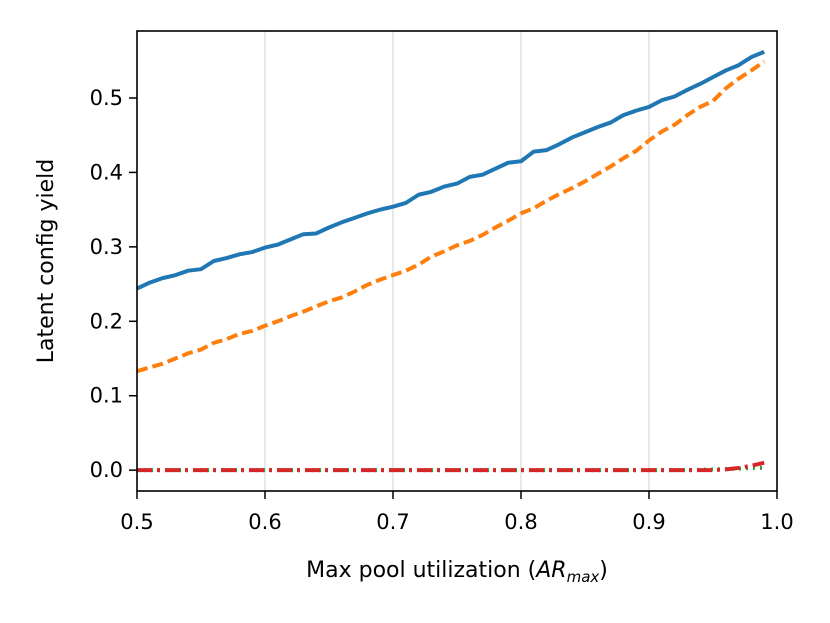 The image size is (830, 623). I want to click on x-axis: 0.5 0.6 0.7 0.8 0.9 1.0, so click(457, 512).